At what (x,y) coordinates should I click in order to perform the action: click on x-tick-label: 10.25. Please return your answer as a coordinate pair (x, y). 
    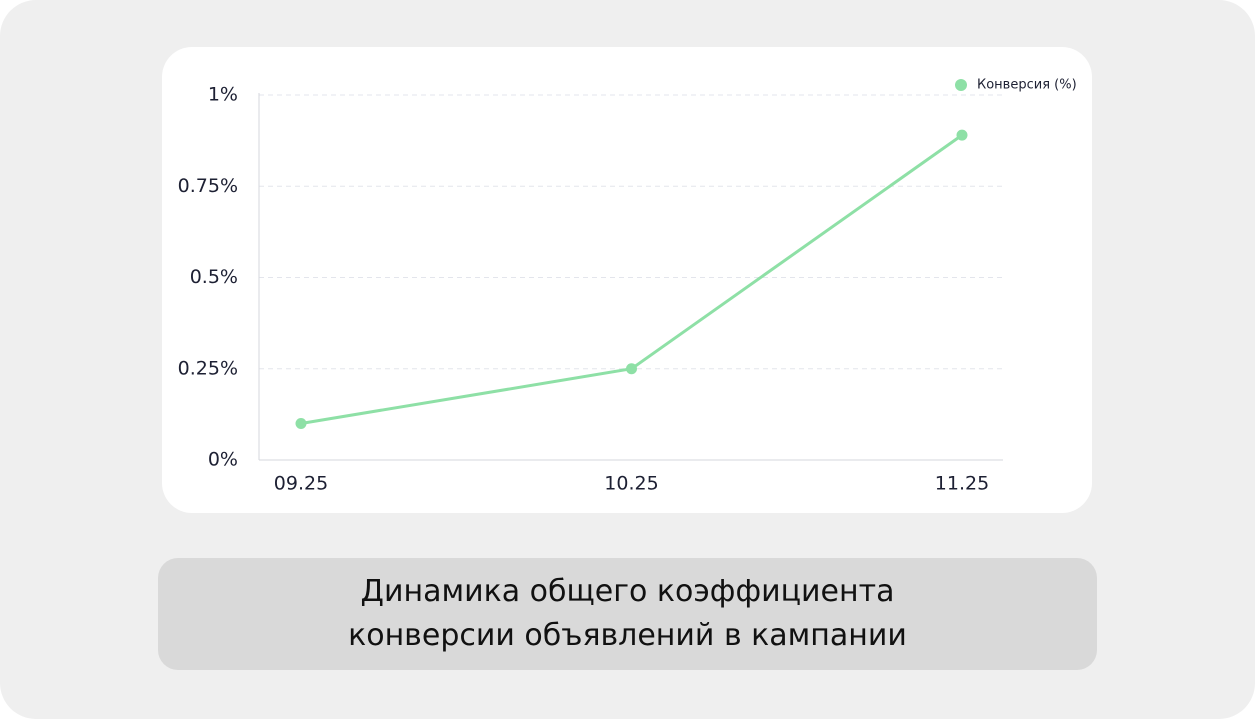
    Looking at the image, I should click on (631, 484).